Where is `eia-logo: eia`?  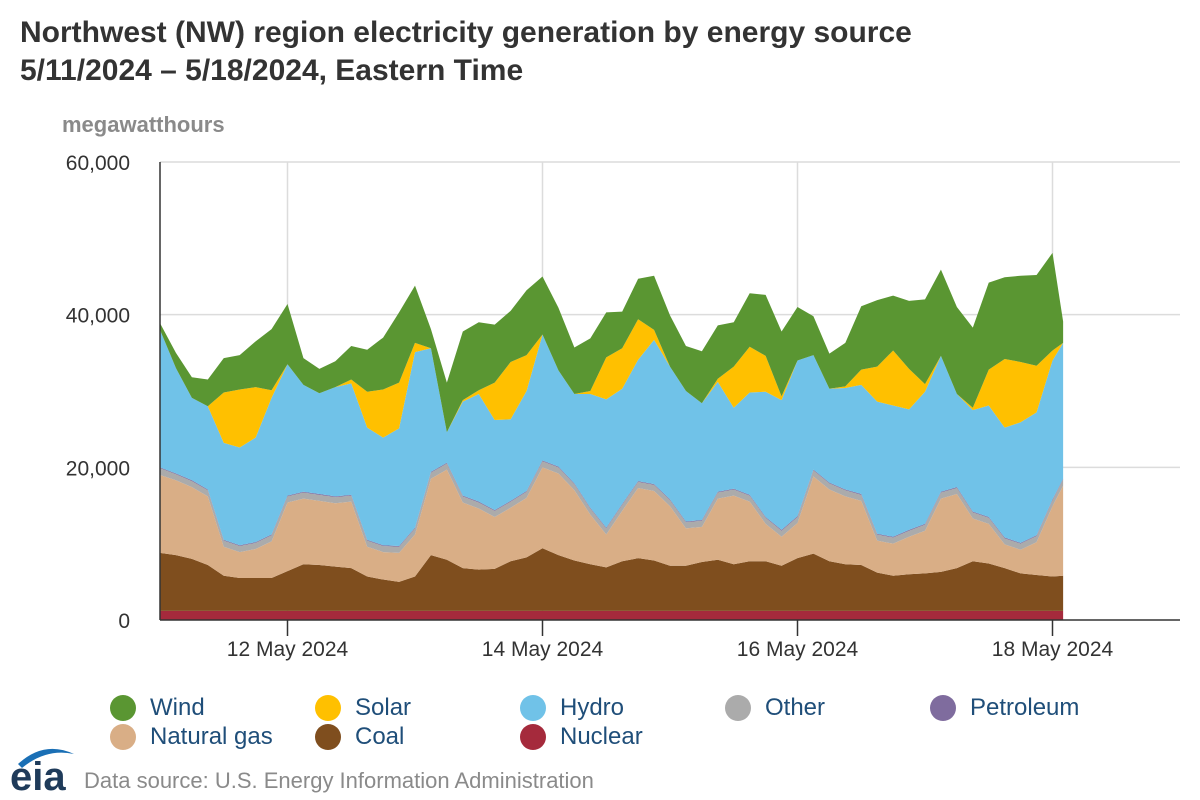 eia-logo: eia is located at coordinates (42, 772).